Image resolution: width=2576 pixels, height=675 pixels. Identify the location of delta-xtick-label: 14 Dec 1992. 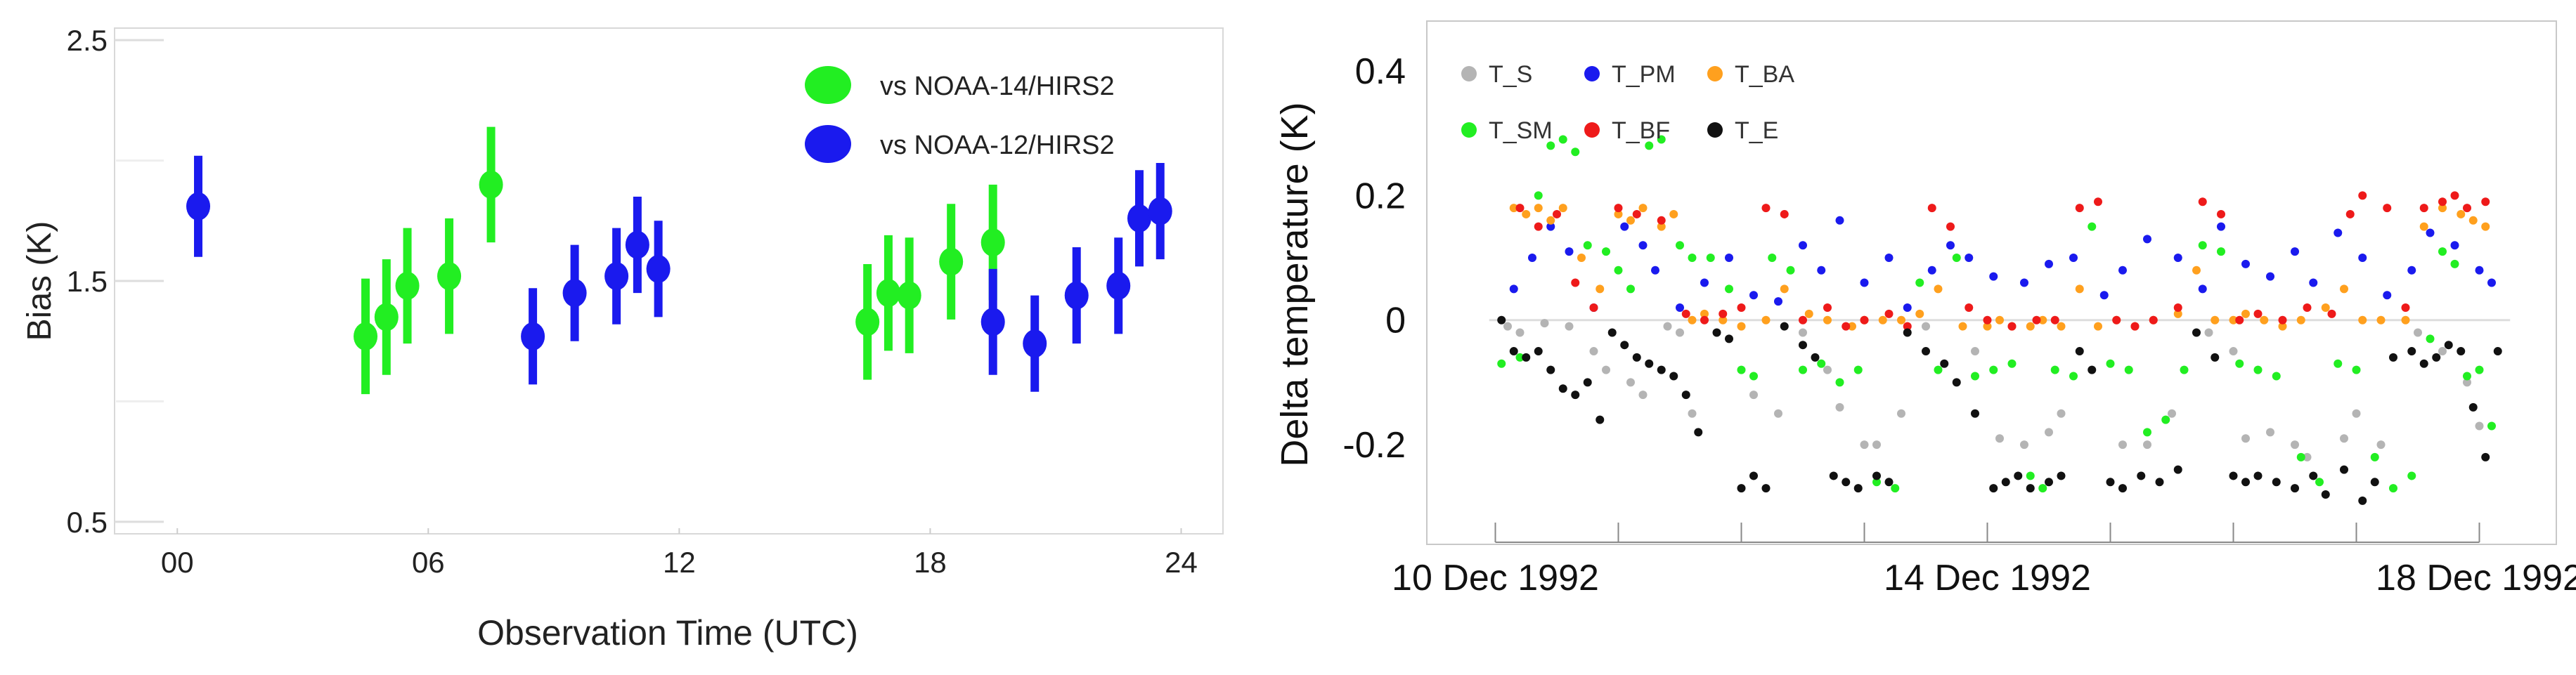
(1987, 578).